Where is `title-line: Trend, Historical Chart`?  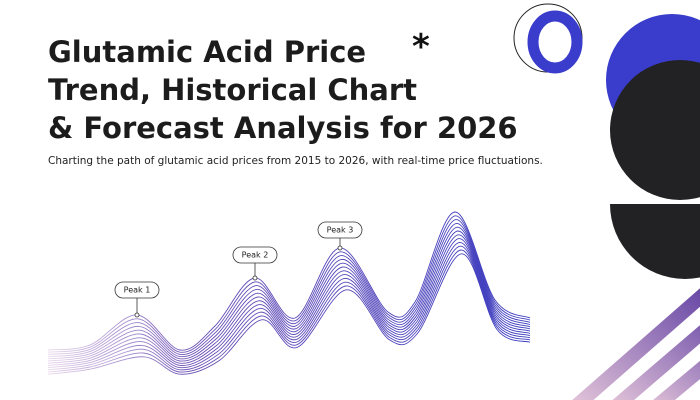 title-line: Trend, Historical Chart is located at coordinates (232, 90).